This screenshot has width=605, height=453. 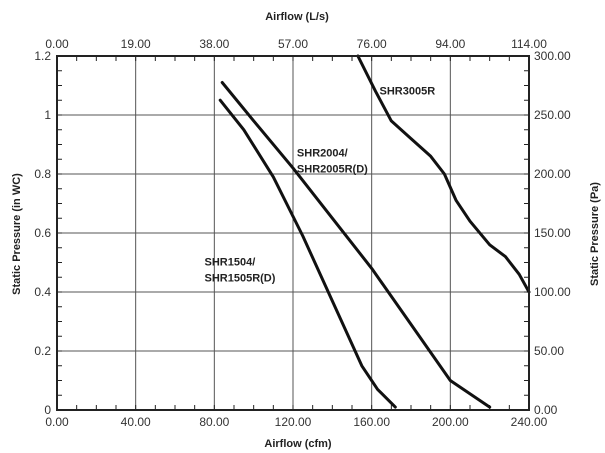 I want to click on top-axis-title: Airflow (L/s), so click(x=297, y=17).